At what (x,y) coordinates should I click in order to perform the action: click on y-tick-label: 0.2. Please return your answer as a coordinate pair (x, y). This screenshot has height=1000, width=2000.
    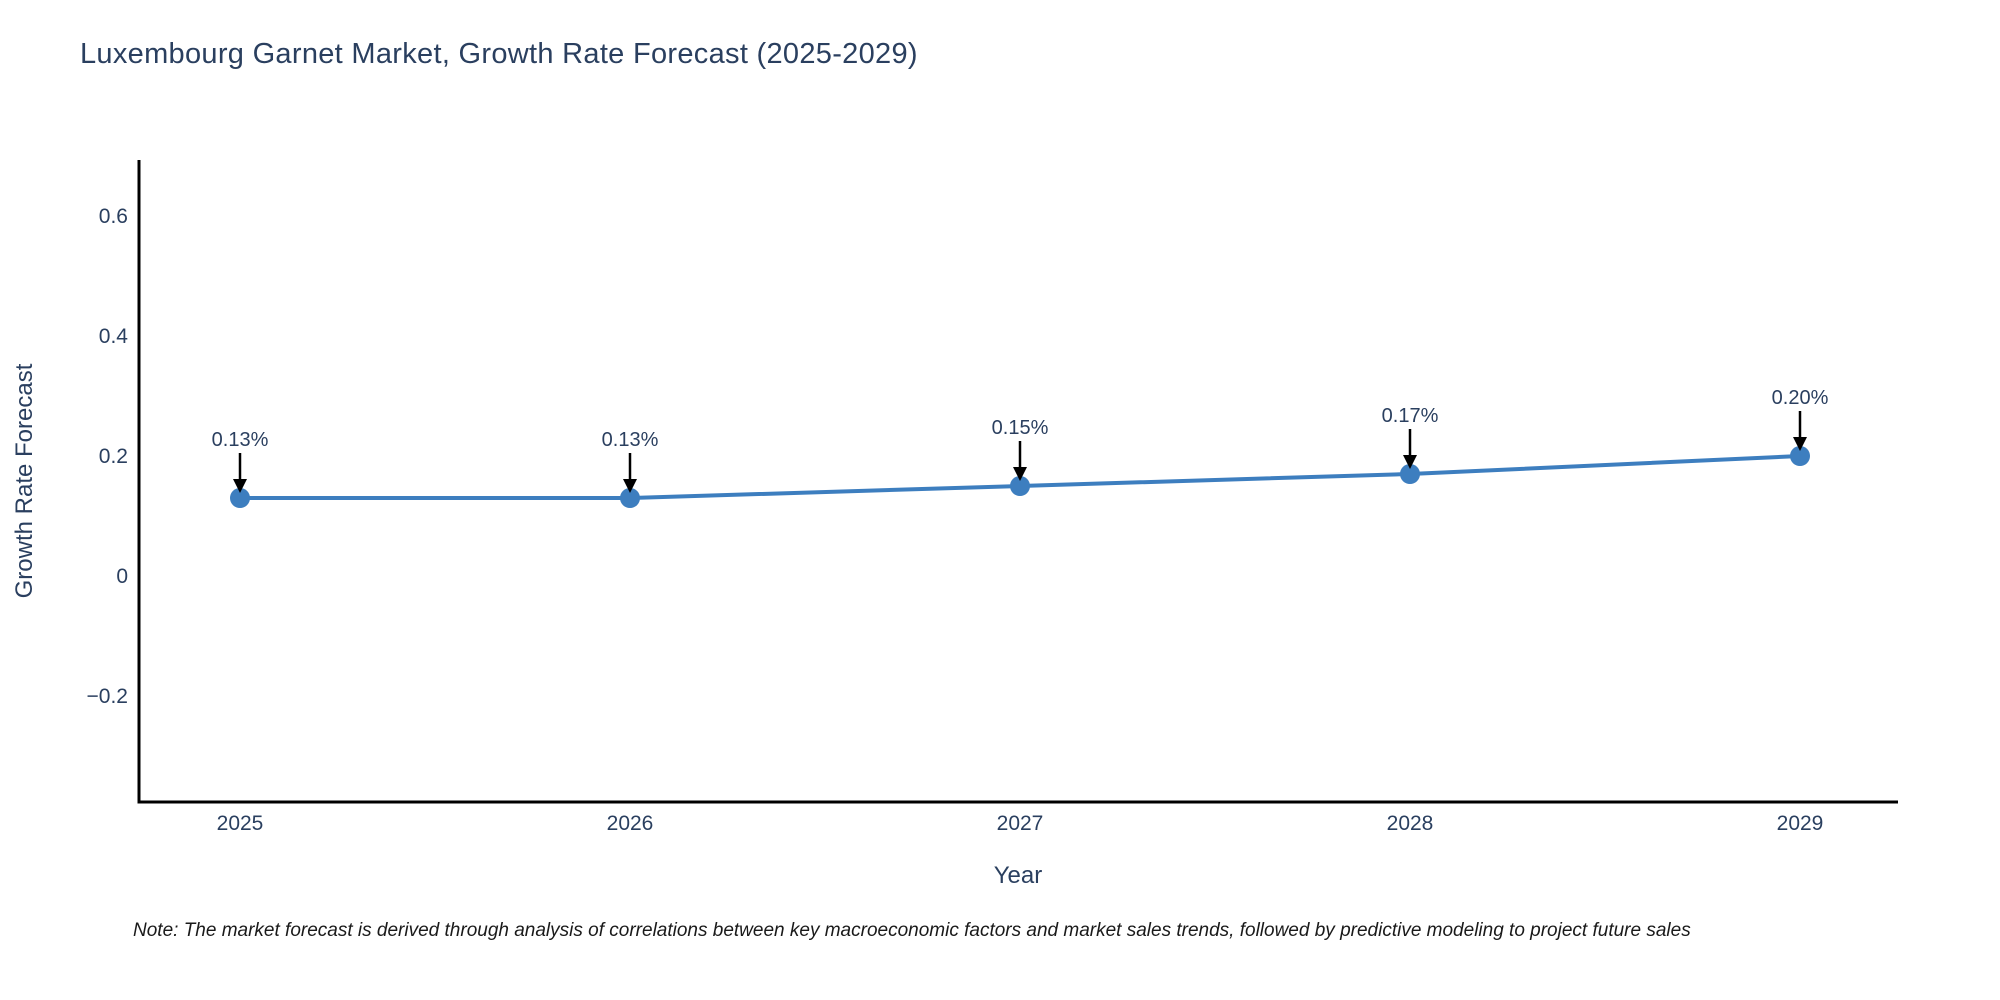
    Looking at the image, I should click on (113, 456).